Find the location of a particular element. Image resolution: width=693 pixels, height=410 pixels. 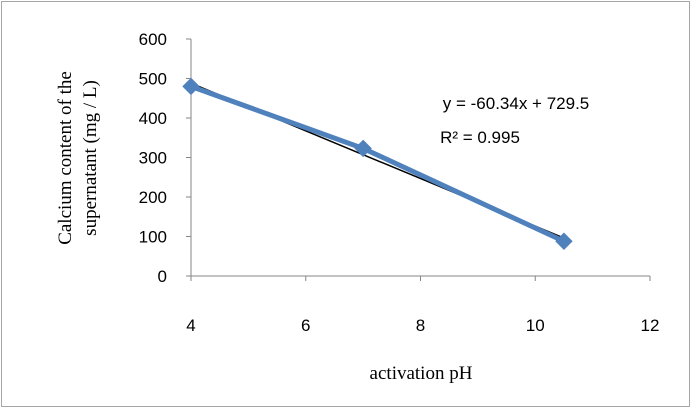

y-tick-label: 200 is located at coordinates (153, 197).